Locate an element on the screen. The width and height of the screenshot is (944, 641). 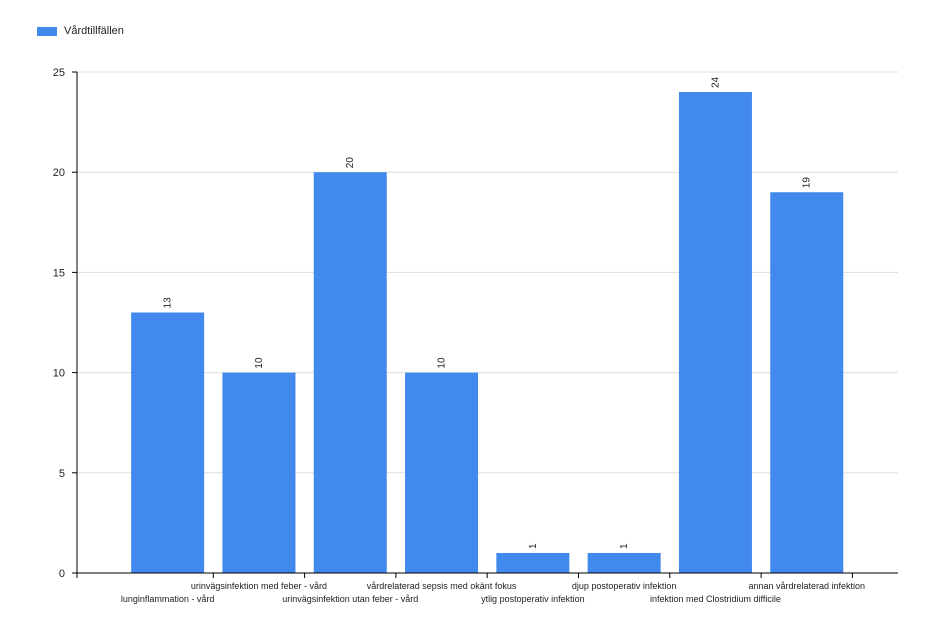
legend-swatch is located at coordinates (47, 31).